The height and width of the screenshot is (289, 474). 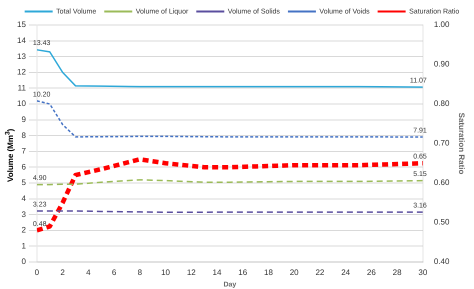 I want to click on y-tick-label: 0, so click(x=23, y=261).